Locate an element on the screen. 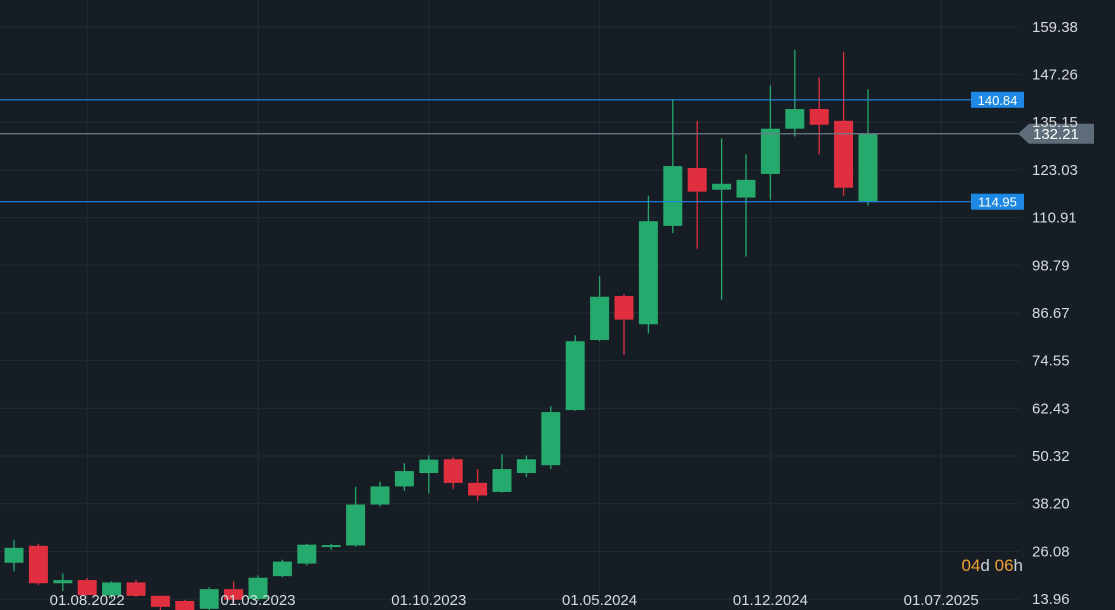 The height and width of the screenshot is (610, 1115). x-tick-label: 01.10.2023 is located at coordinates (428, 600).